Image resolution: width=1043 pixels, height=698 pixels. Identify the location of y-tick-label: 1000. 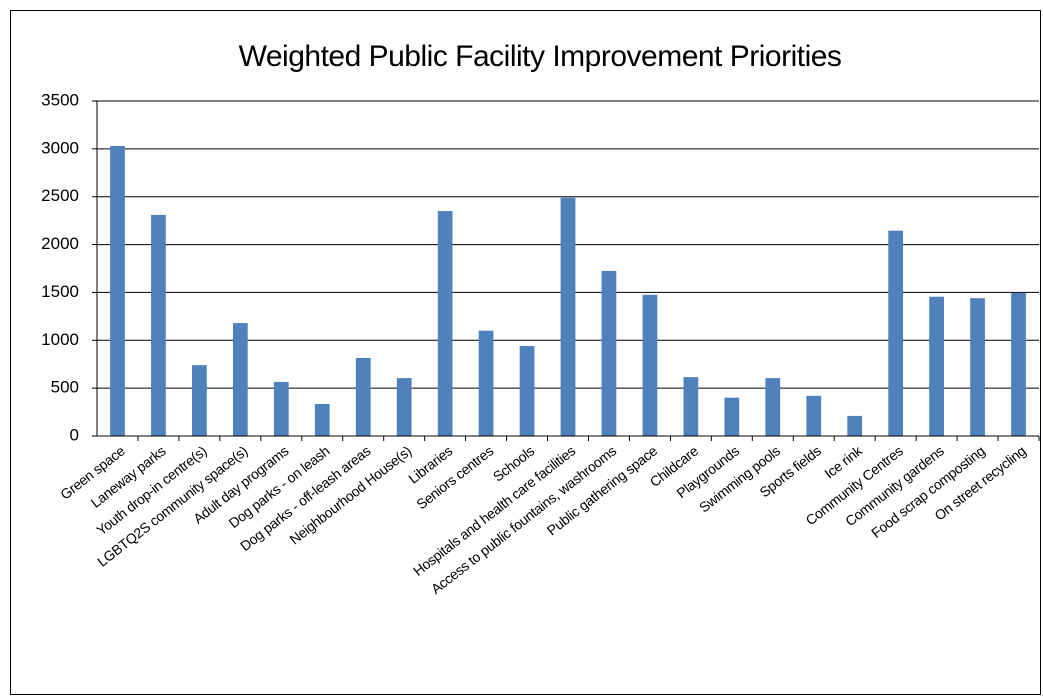
(60, 339).